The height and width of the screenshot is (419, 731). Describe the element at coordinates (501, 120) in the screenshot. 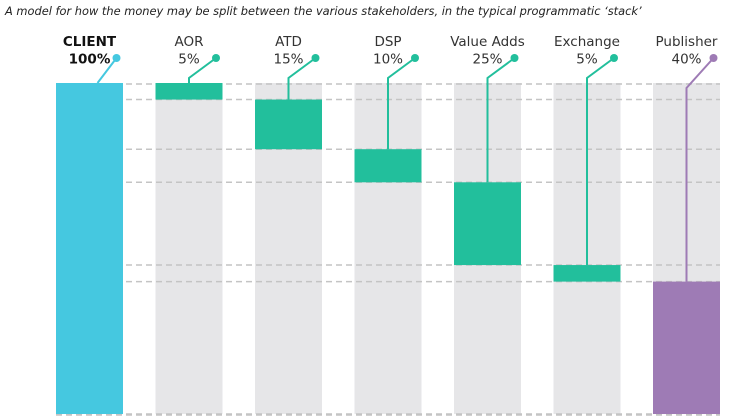

I see `connector-line-value-adds` at that location.